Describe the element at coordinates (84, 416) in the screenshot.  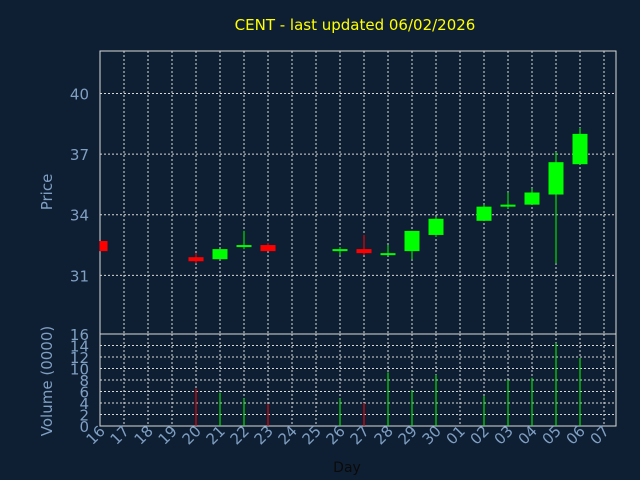
I see `volume-tick-label: 2` at that location.